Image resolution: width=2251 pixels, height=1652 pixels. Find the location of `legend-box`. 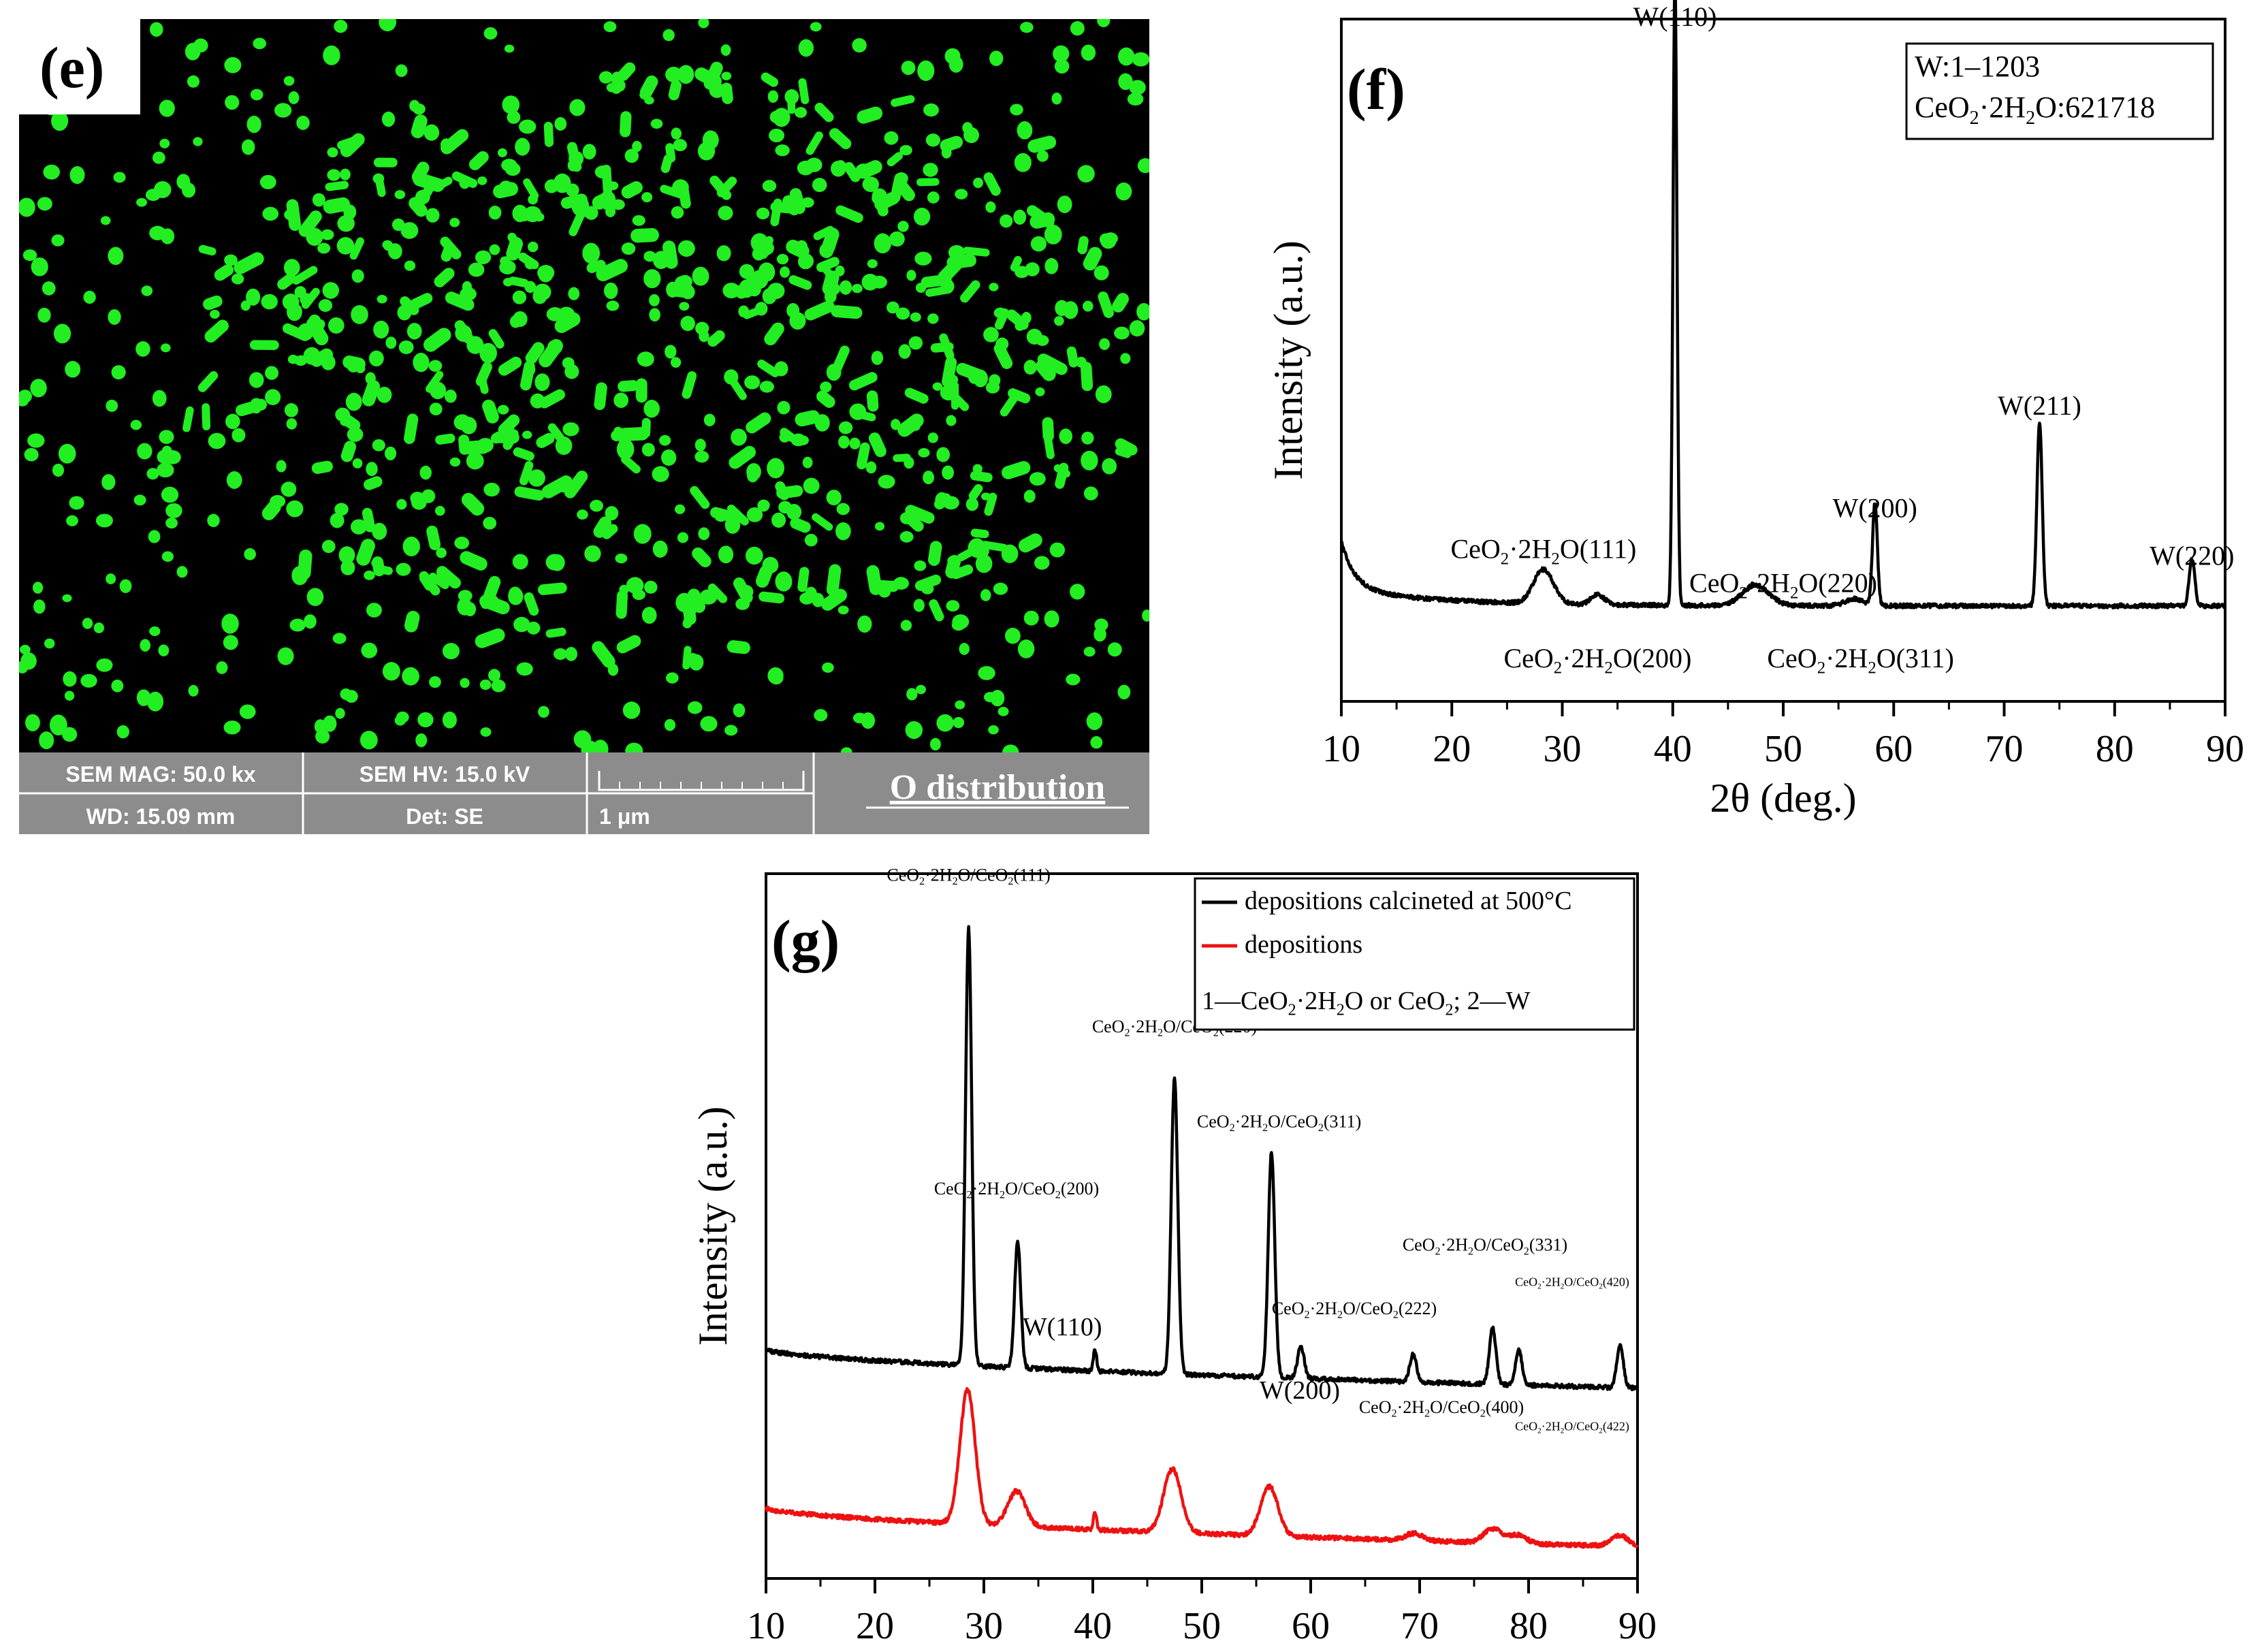

legend-box is located at coordinates (2059, 91).